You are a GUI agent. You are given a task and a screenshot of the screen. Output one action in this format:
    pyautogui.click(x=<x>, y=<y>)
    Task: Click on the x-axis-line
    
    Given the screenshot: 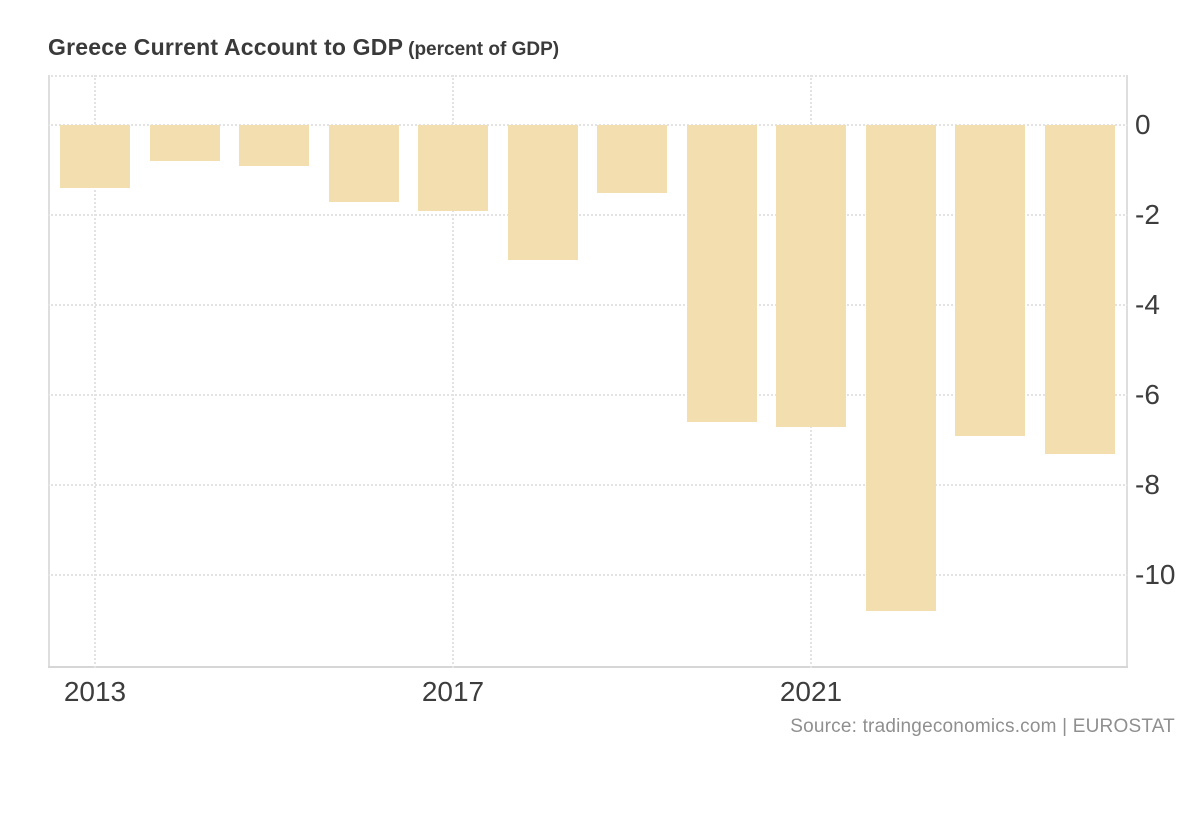 What is the action you would take?
    pyautogui.click(x=588, y=667)
    